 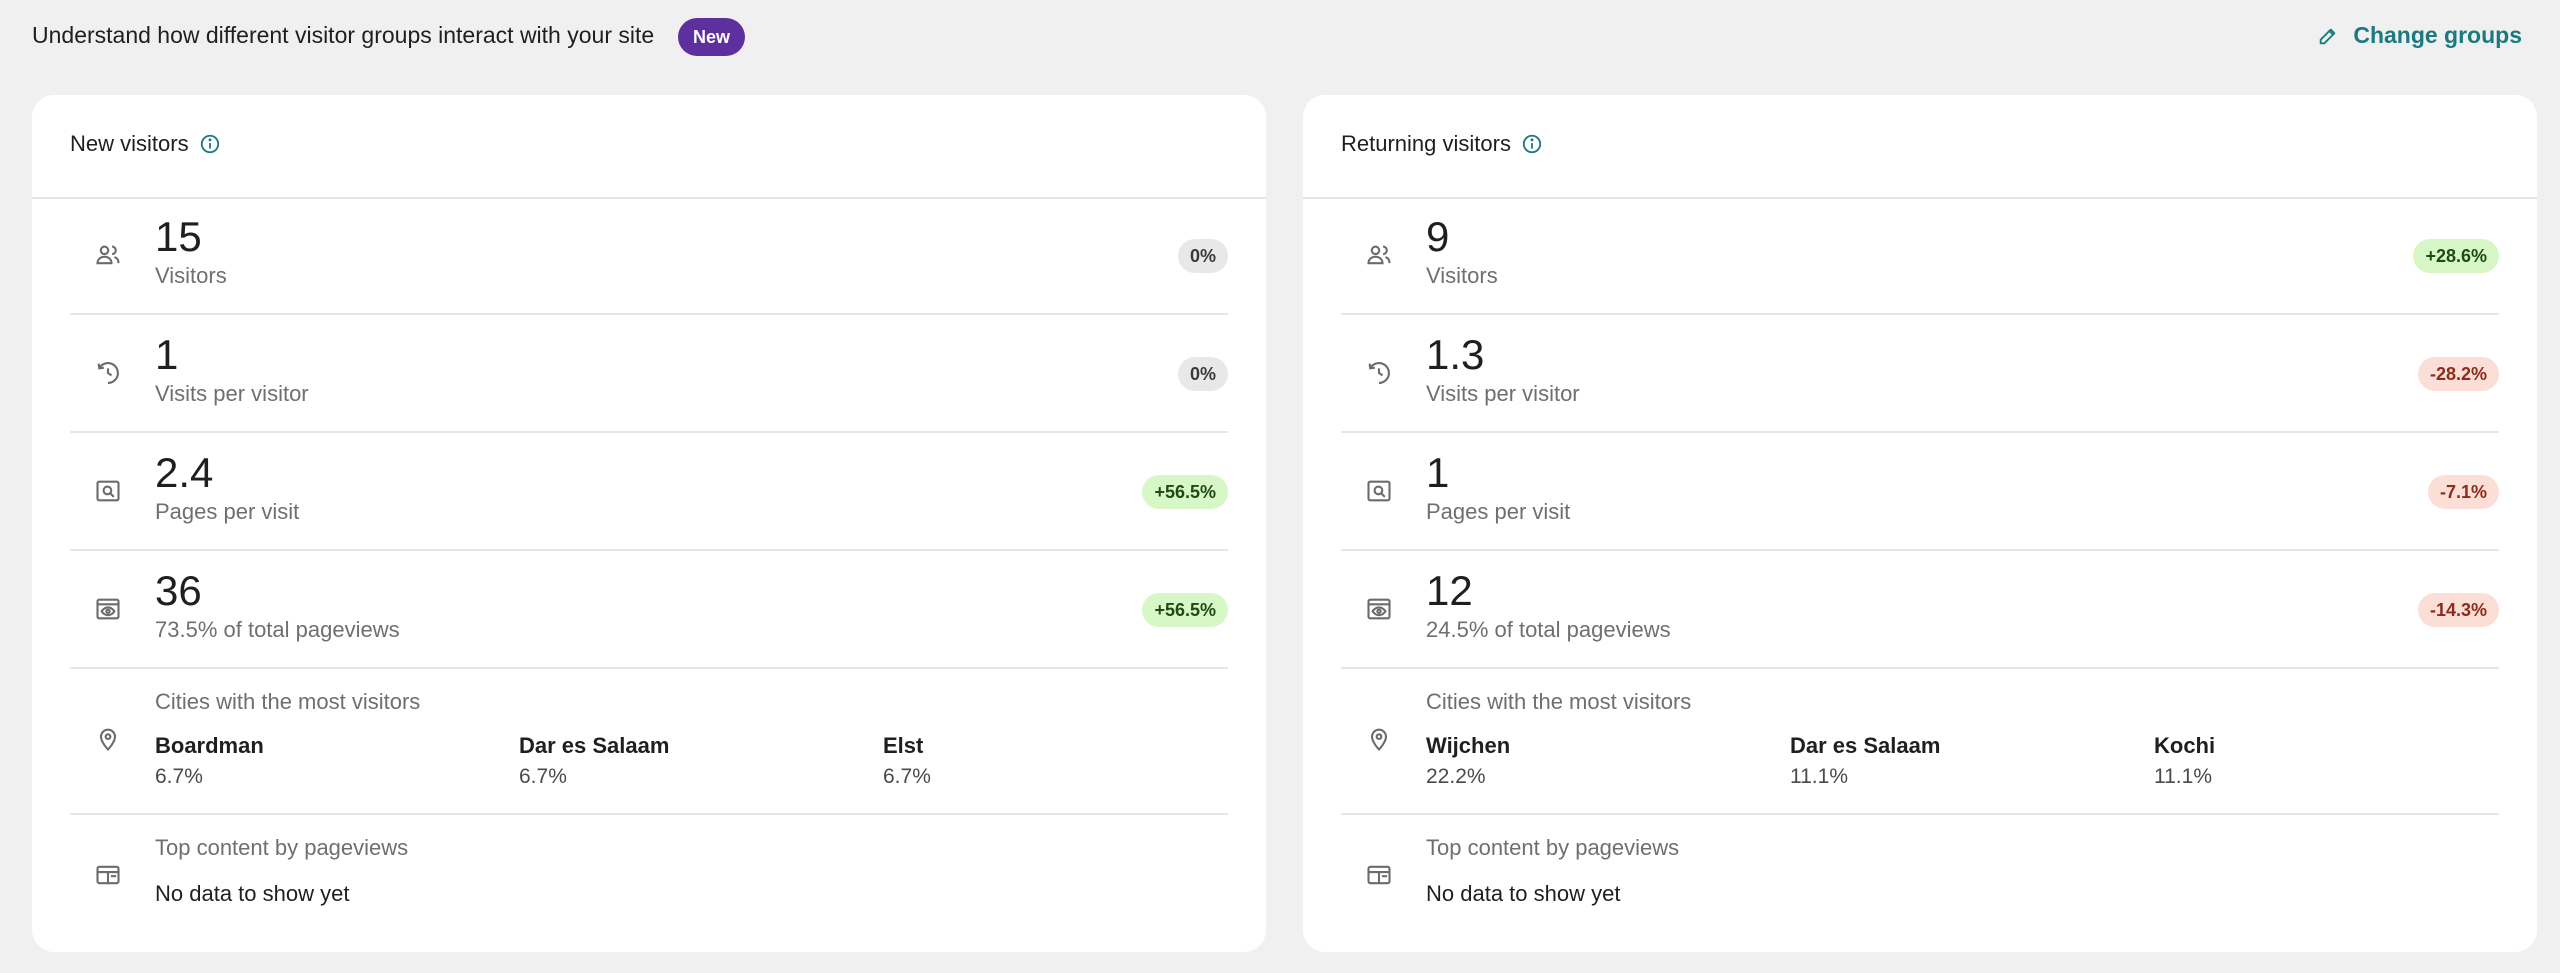 I want to click on metric-row-visitors: 9 Visitors +28.6%, so click(x=1920, y=256).